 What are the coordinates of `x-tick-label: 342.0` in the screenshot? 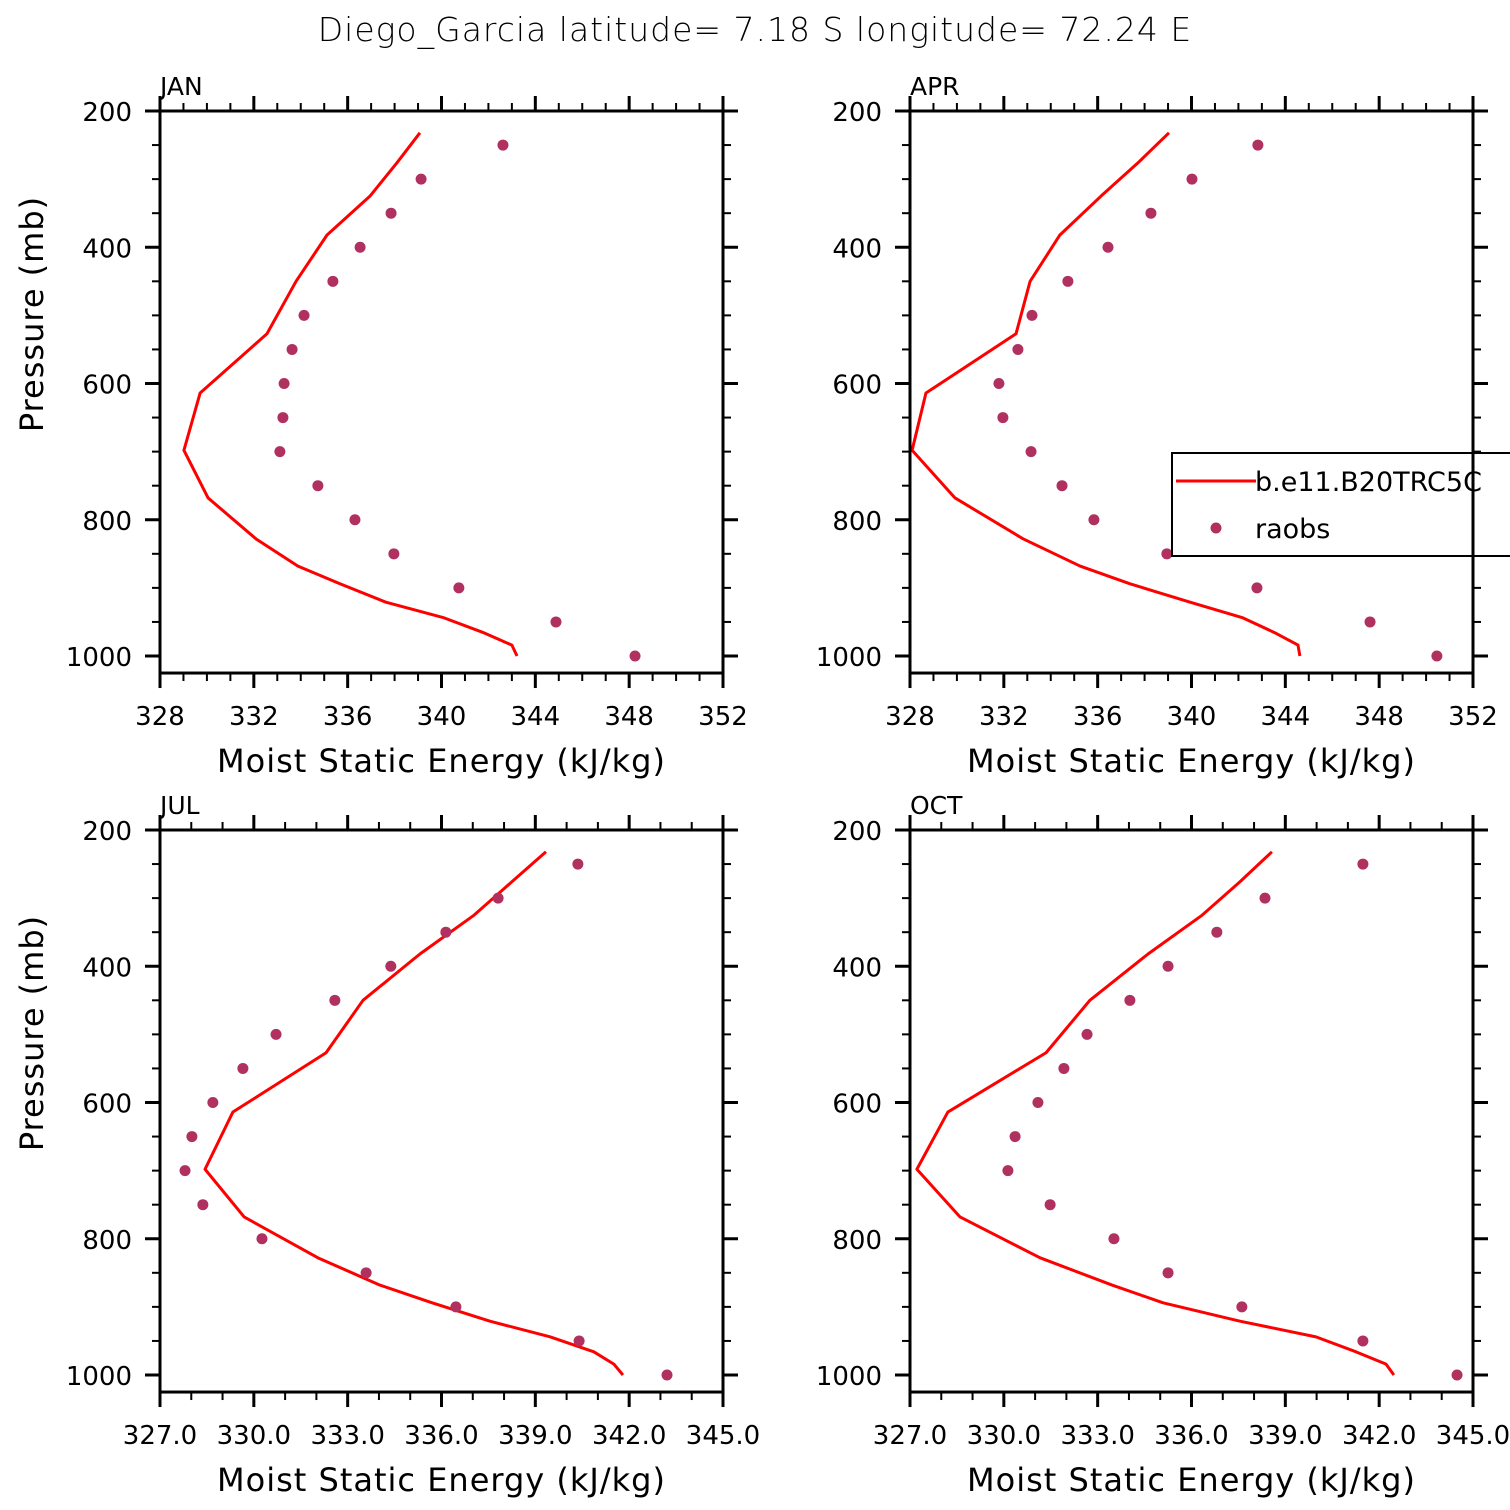 It's located at (1379, 1436).